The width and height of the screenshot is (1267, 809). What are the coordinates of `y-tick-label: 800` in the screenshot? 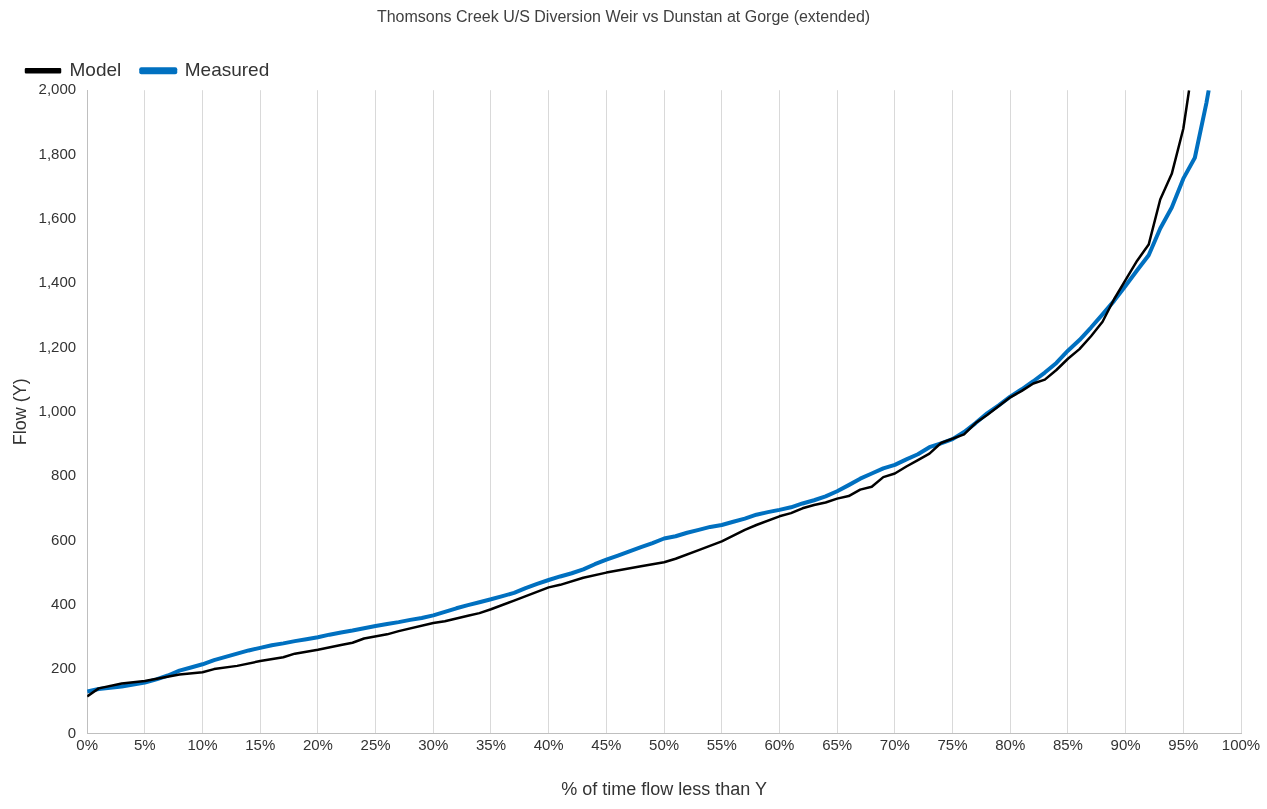 It's located at (64, 475).